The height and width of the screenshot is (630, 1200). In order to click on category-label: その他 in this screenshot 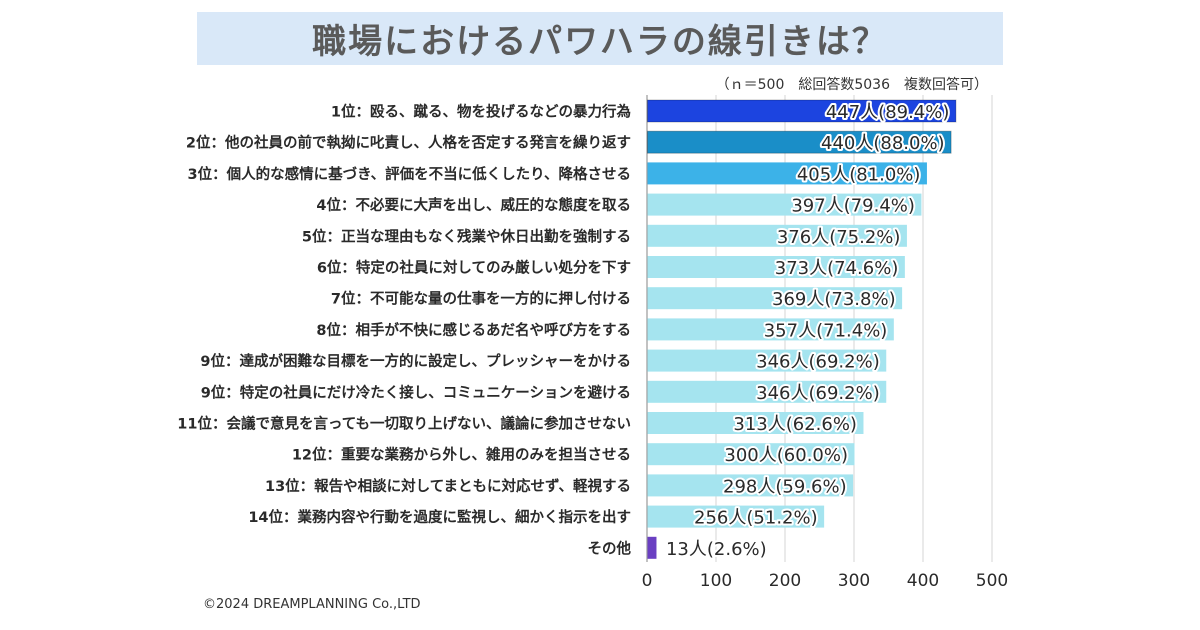, I will do `click(610, 548)`.